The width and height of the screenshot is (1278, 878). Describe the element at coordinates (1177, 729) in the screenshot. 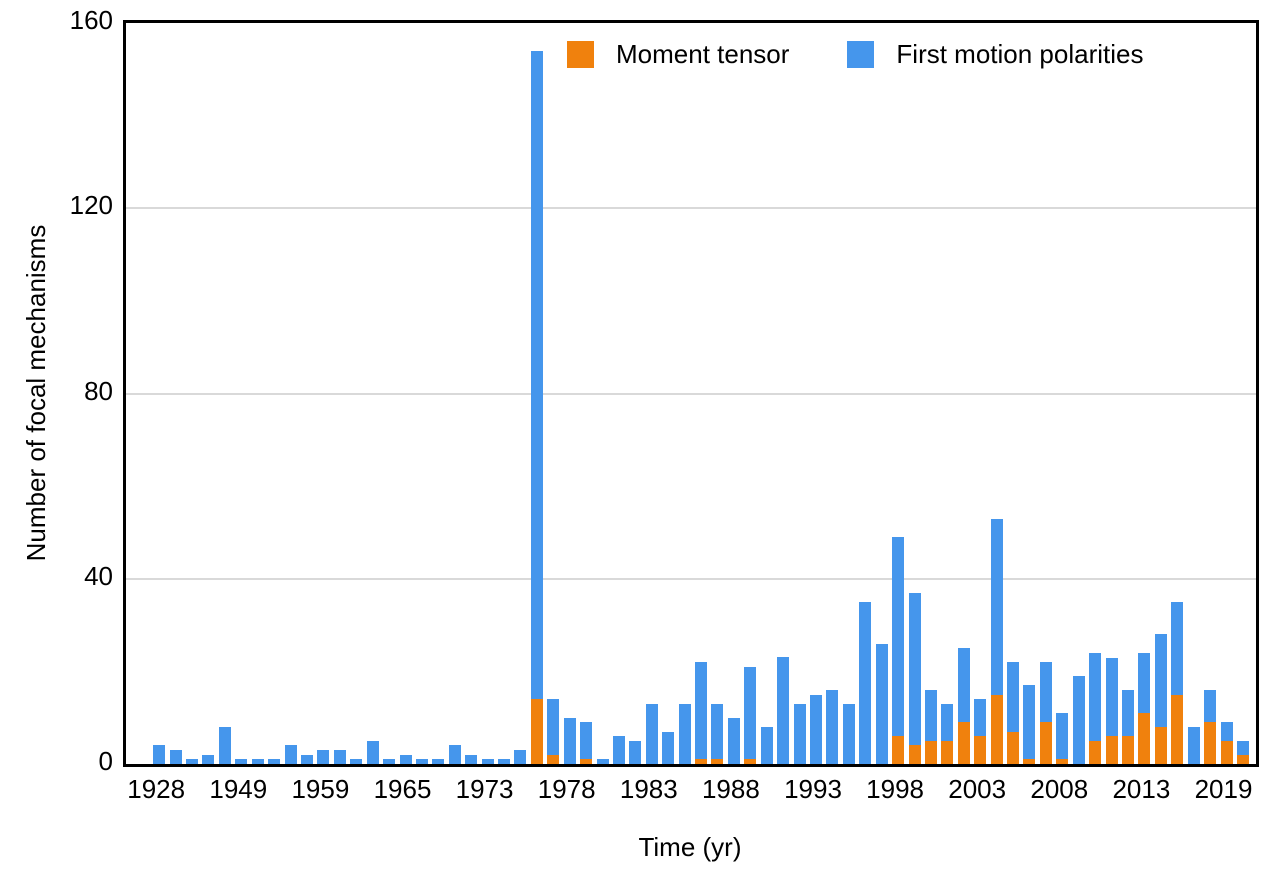

I see `bar-62-moment-tensor-segment` at that location.